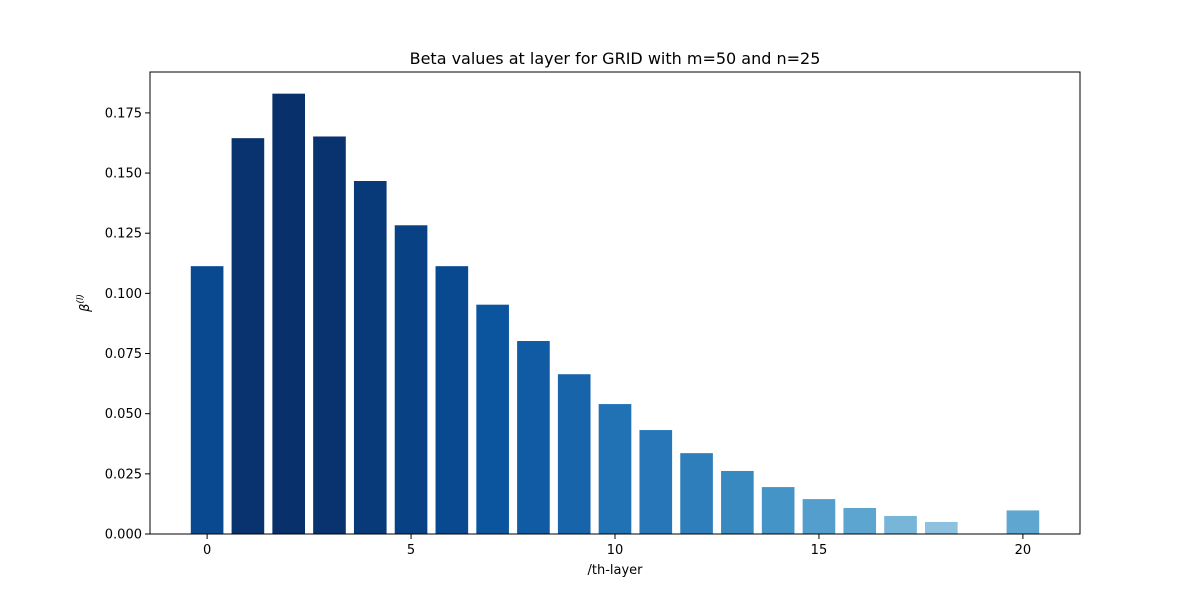 The width and height of the screenshot is (1200, 604). Describe the element at coordinates (1023, 550) in the screenshot. I see `x-tick-label-20: 20` at that location.